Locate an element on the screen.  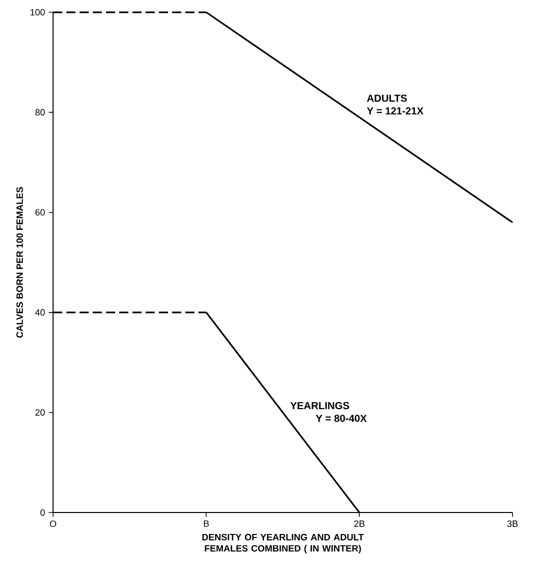
y-tick-label: 80 is located at coordinates (40, 112).